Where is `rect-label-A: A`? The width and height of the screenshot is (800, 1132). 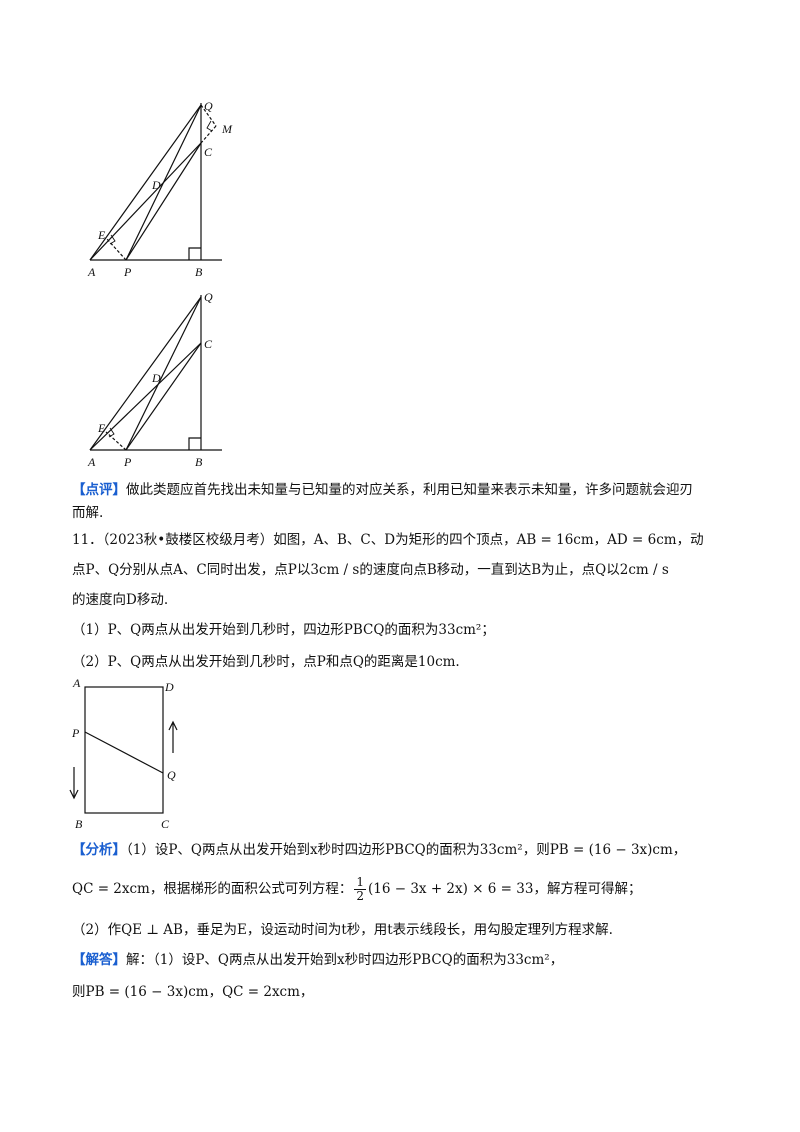
rect-label-A: A is located at coordinates (76, 683).